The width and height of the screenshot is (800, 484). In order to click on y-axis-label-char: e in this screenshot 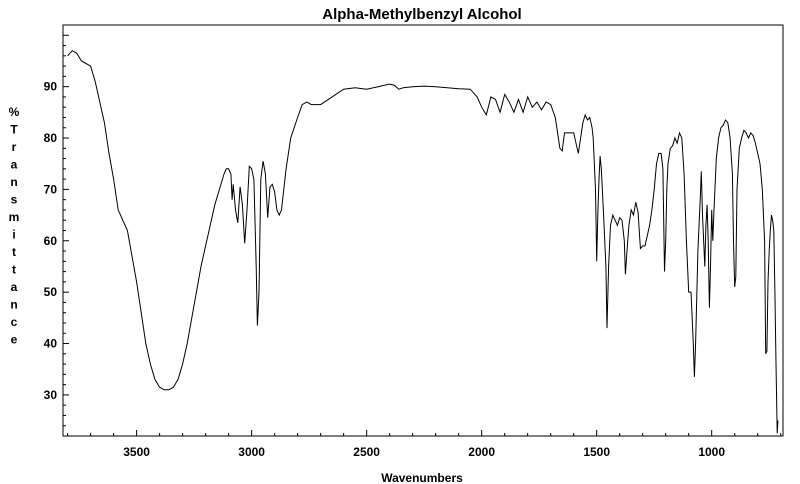, I will do `click(14, 340)`.